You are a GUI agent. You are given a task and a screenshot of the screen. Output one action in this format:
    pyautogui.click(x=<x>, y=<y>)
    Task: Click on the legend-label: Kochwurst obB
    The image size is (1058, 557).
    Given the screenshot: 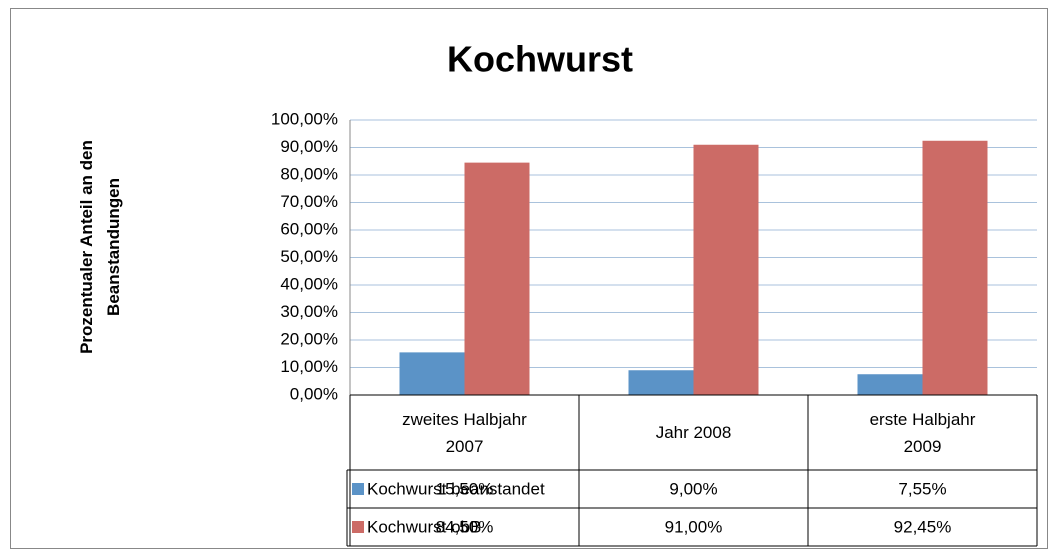 What is the action you would take?
    pyautogui.click(x=424, y=526)
    